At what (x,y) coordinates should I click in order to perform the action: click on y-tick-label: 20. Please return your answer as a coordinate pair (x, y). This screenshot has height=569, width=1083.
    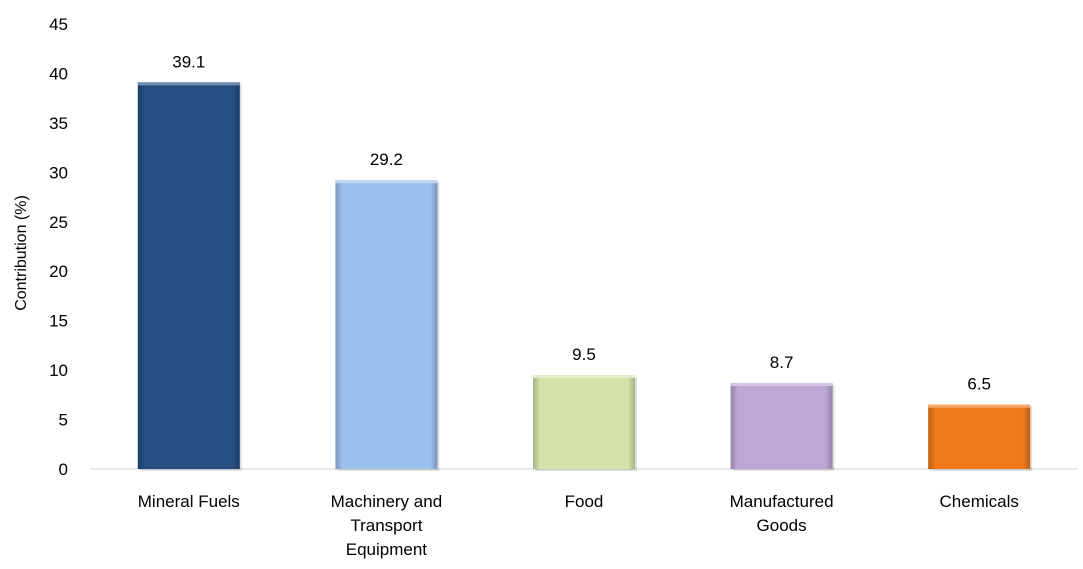
    Looking at the image, I should click on (58, 271).